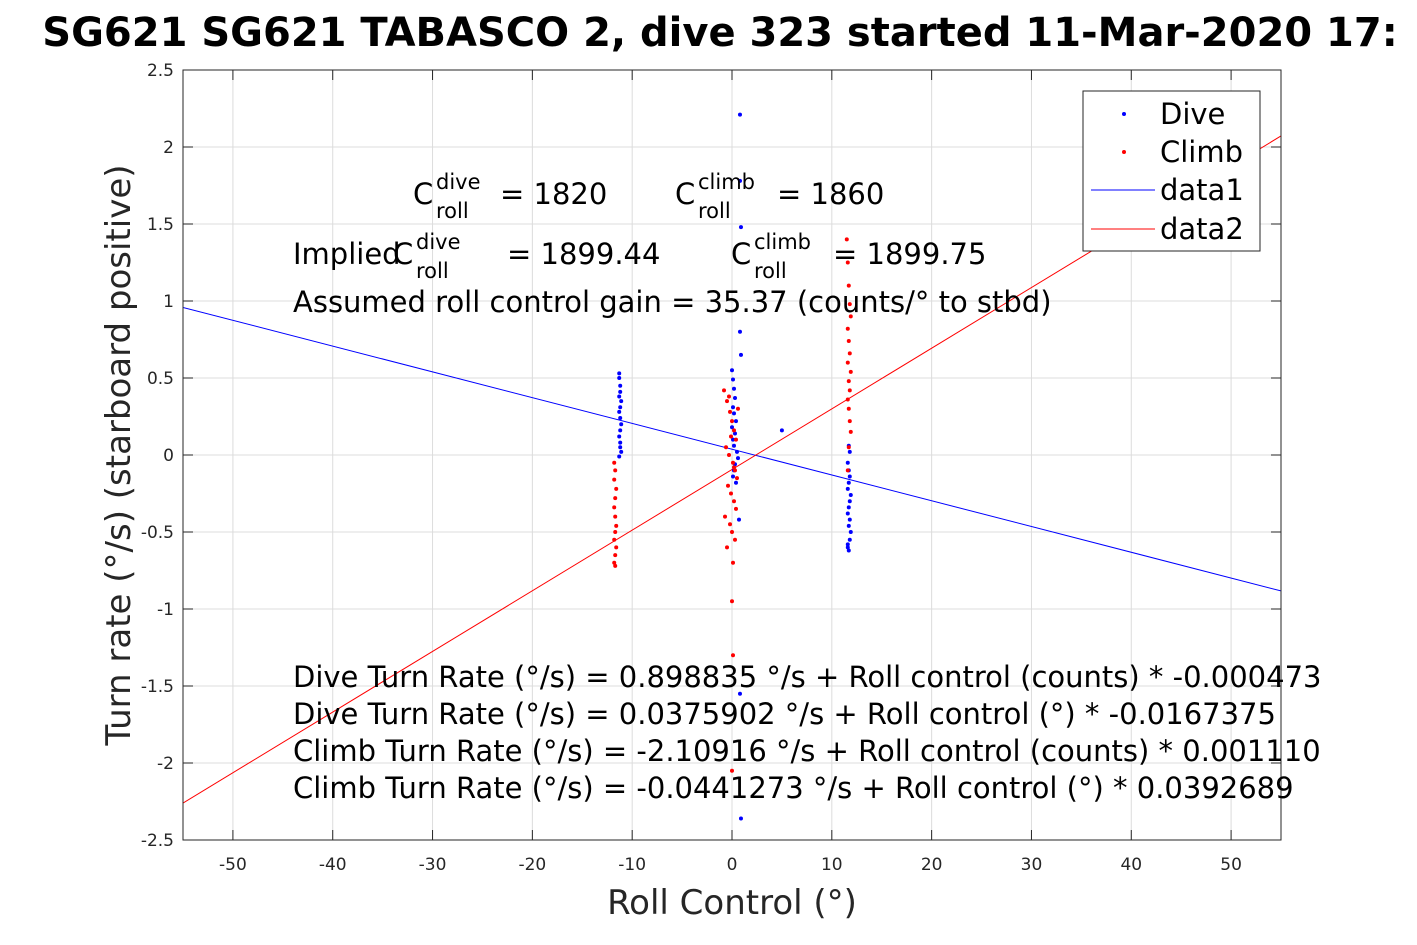 The height and width of the screenshot is (945, 1417). Describe the element at coordinates (119, 455) in the screenshot. I see `y-axis-label: Turn rate (°/s) (starboard positive)` at that location.